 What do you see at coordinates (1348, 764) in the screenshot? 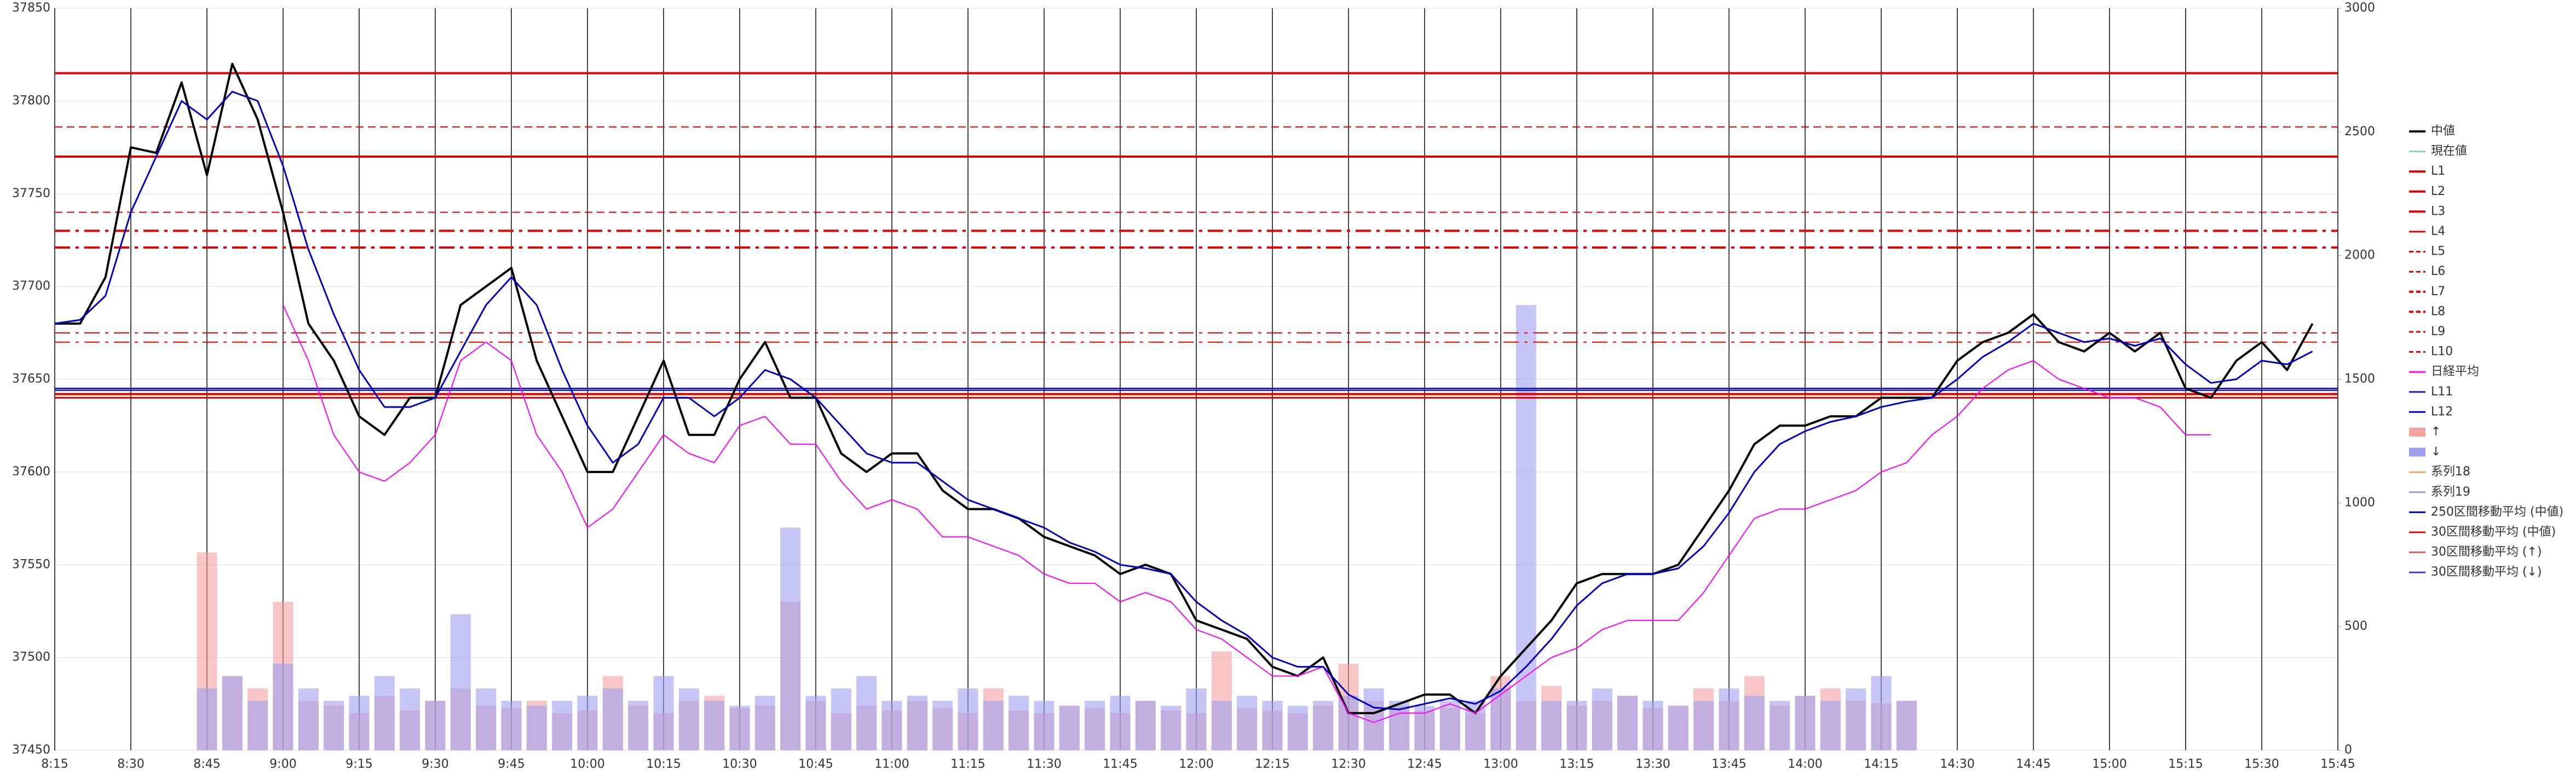
I see `x-tick-label: 12:30` at bounding box center [1348, 764].